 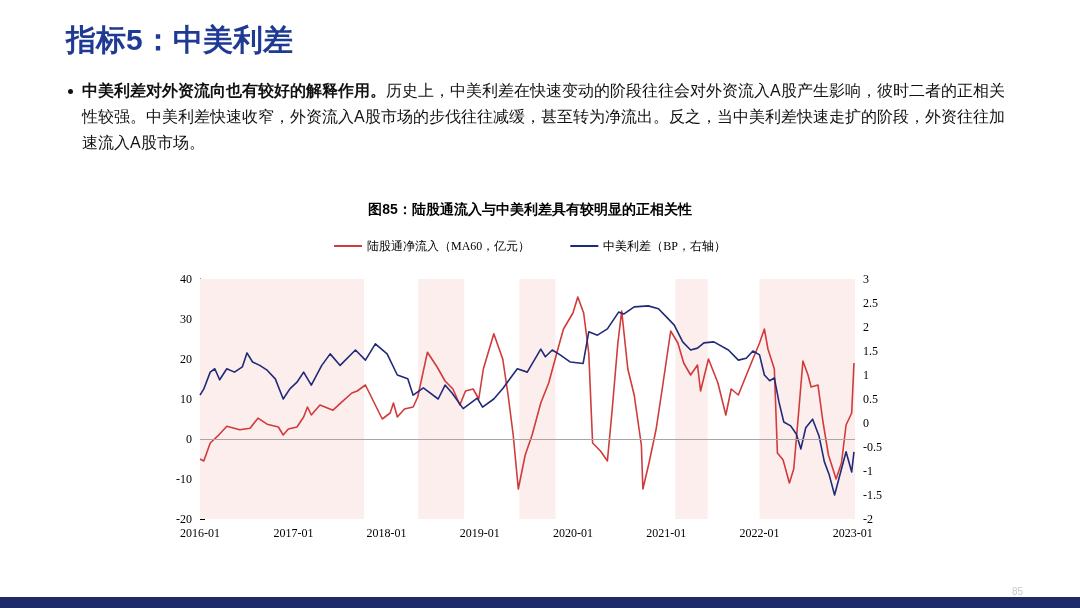 What do you see at coordinates (234, 90) in the screenshot?
I see `text: 中美利差对外资流向也有较好的解释作用。` at bounding box center [234, 90].